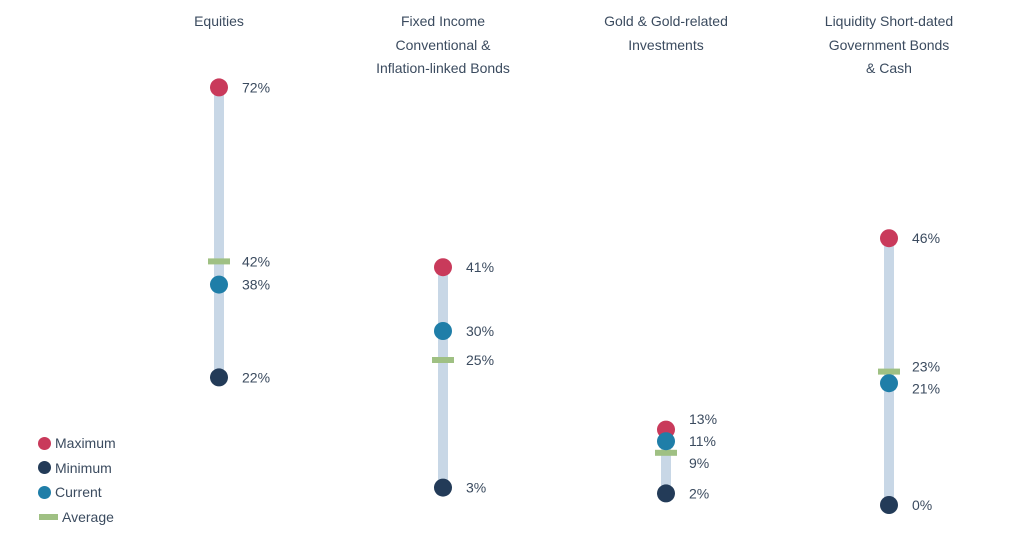  What do you see at coordinates (256, 87) in the screenshot?
I see `maximum-value-label: 72%` at bounding box center [256, 87].